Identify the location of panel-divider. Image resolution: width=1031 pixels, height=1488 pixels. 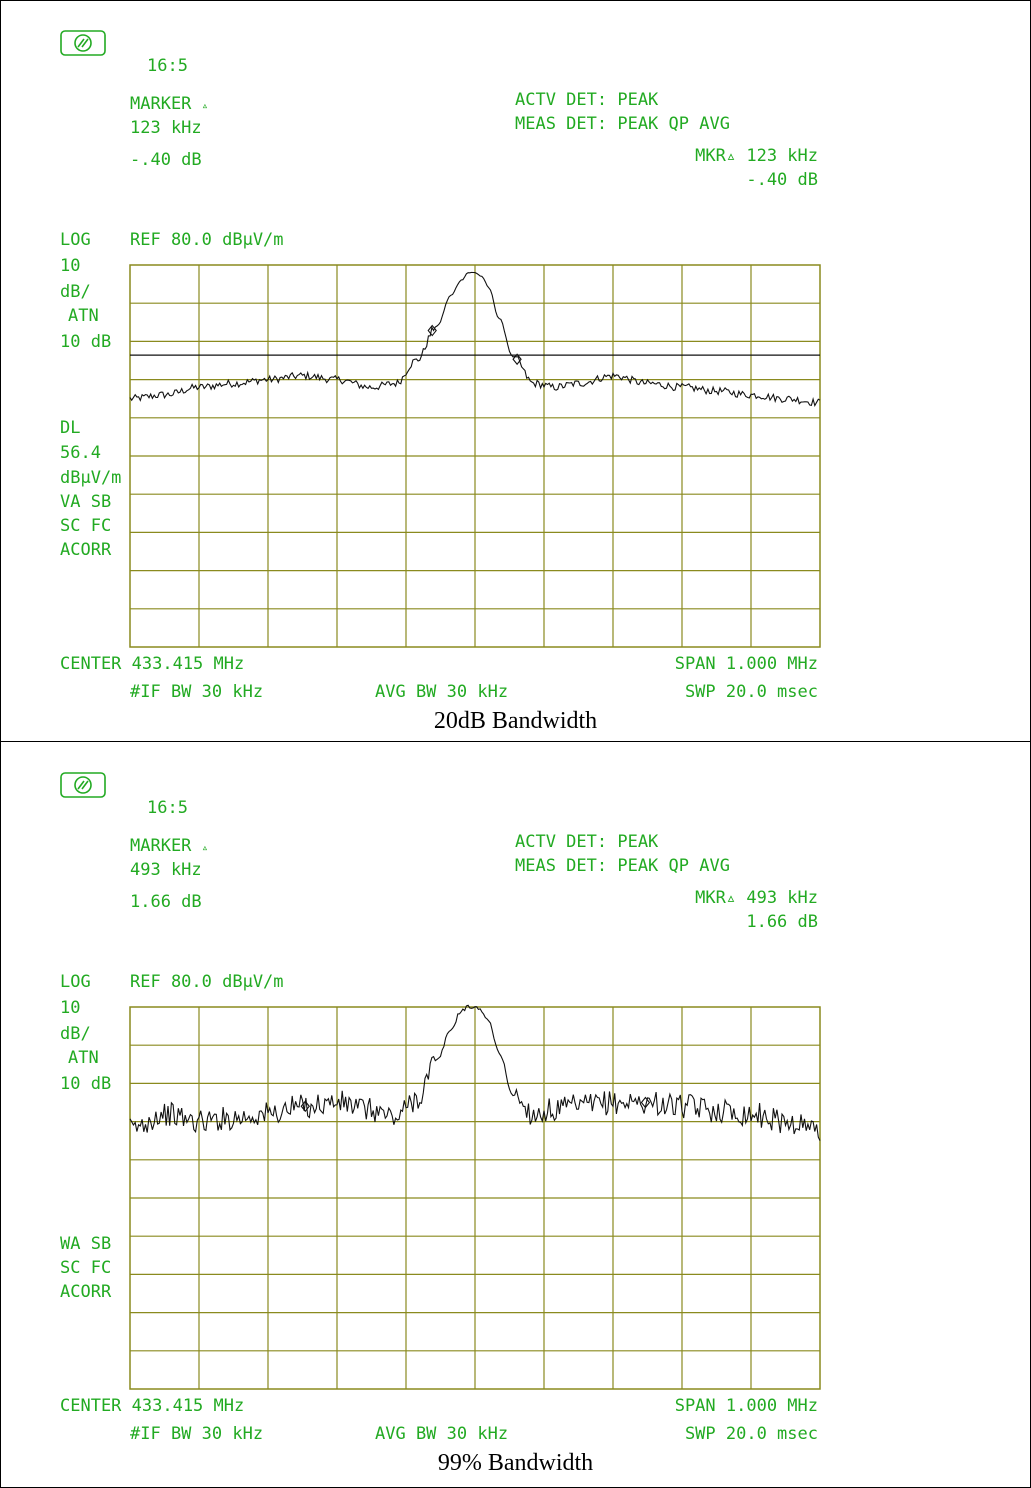
(515, 741).